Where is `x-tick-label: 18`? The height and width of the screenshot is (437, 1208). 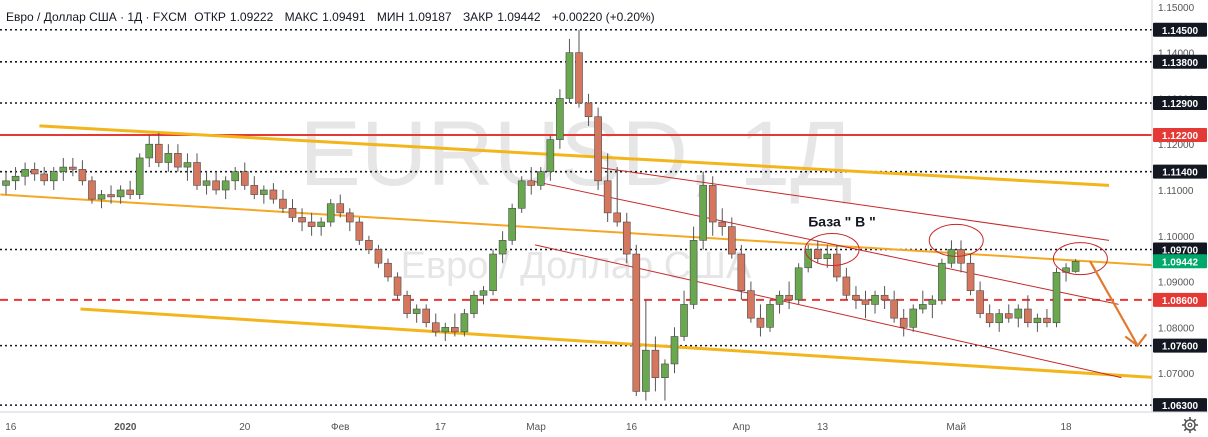
x-tick-label: 18 is located at coordinates (1066, 427).